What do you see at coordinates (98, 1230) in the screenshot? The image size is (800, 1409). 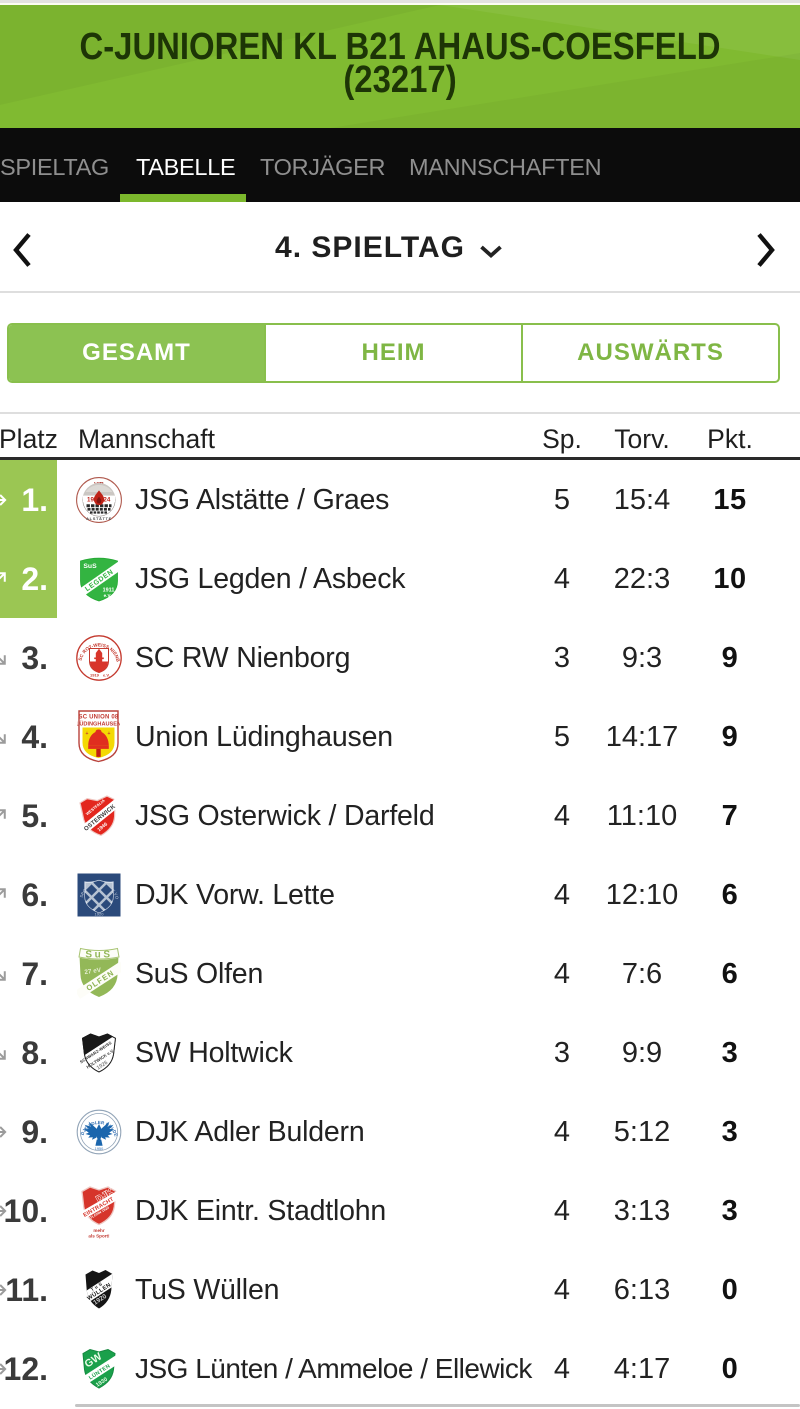 I see `svg-text: mehr` at bounding box center [98, 1230].